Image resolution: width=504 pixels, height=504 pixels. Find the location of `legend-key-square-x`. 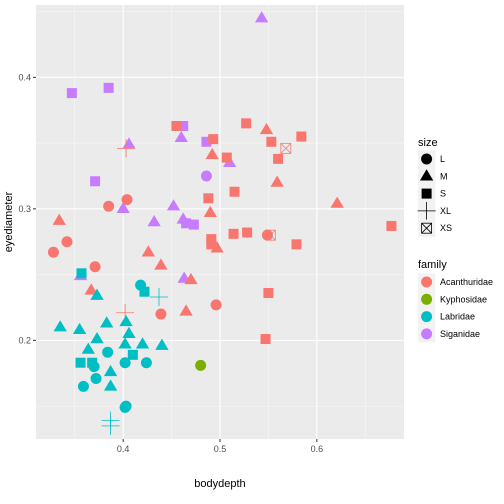

legend-key-square-x is located at coordinates (427, 228).